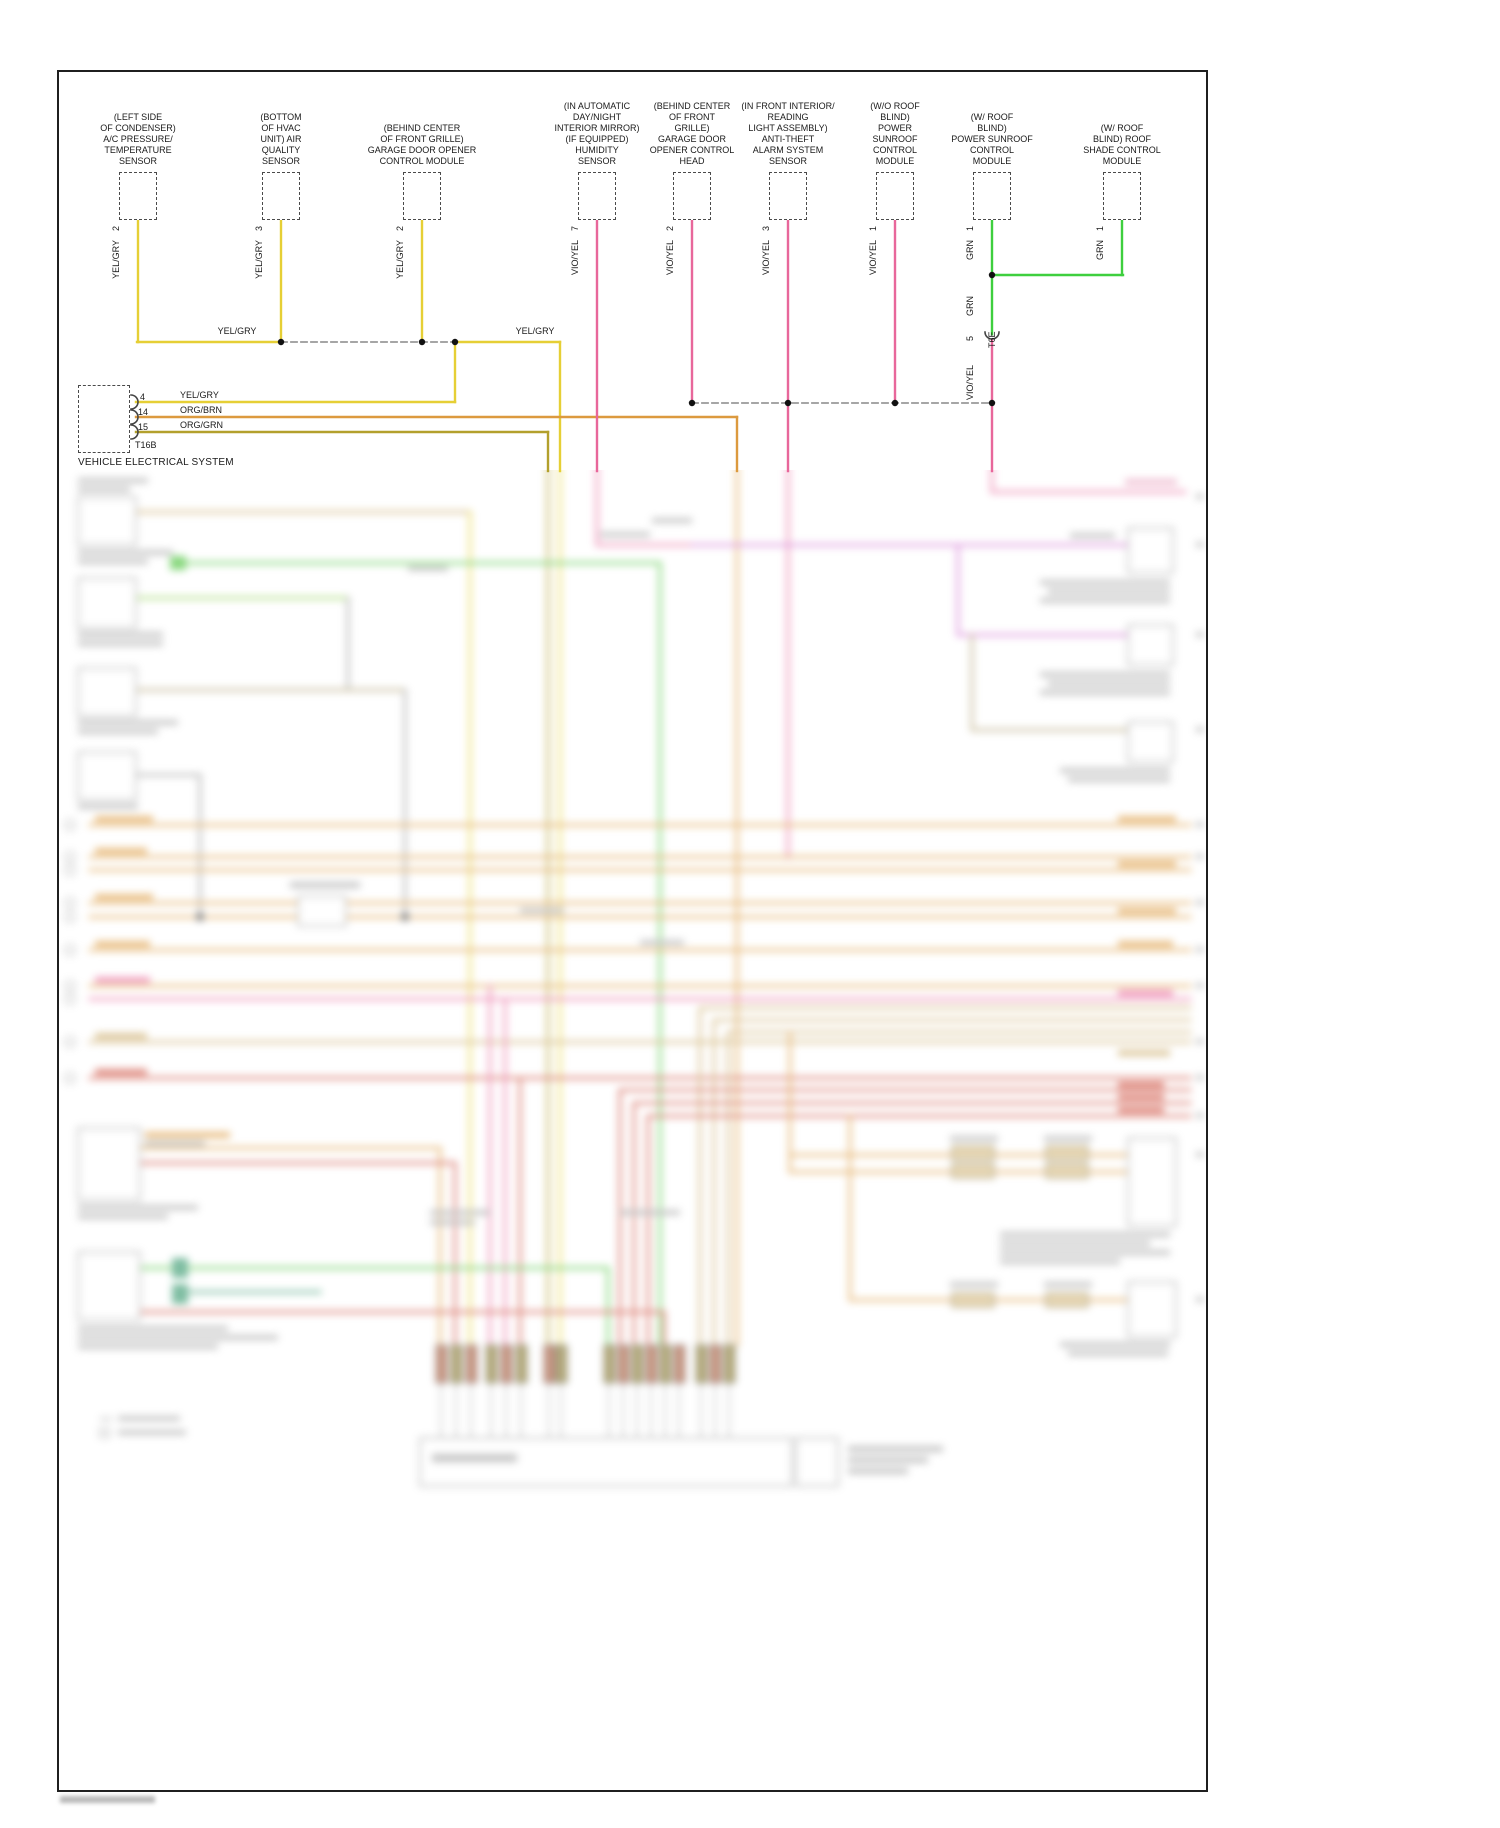  I want to click on splice-buses, so click(636, 372).